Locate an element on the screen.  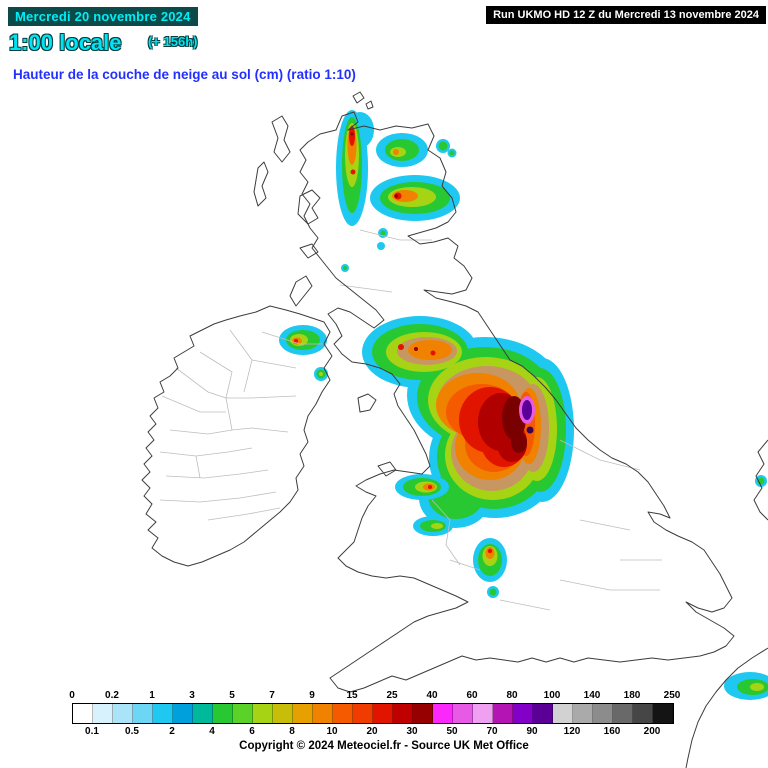
legend-label: 8 is located at coordinates (292, 731).